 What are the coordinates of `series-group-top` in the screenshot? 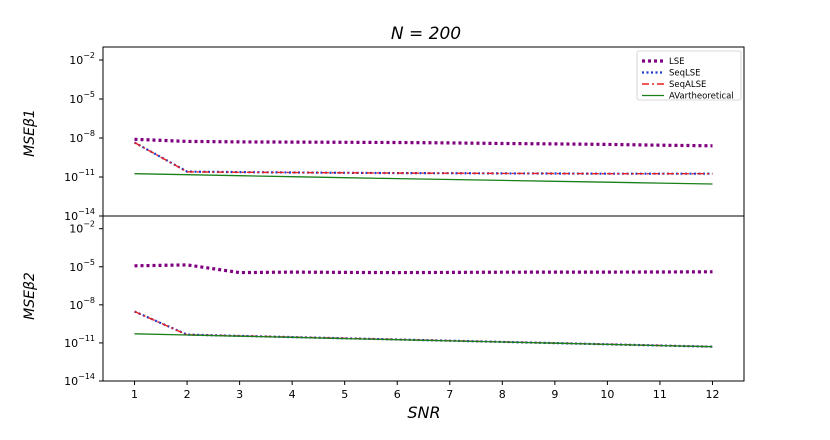 It's located at (423, 161).